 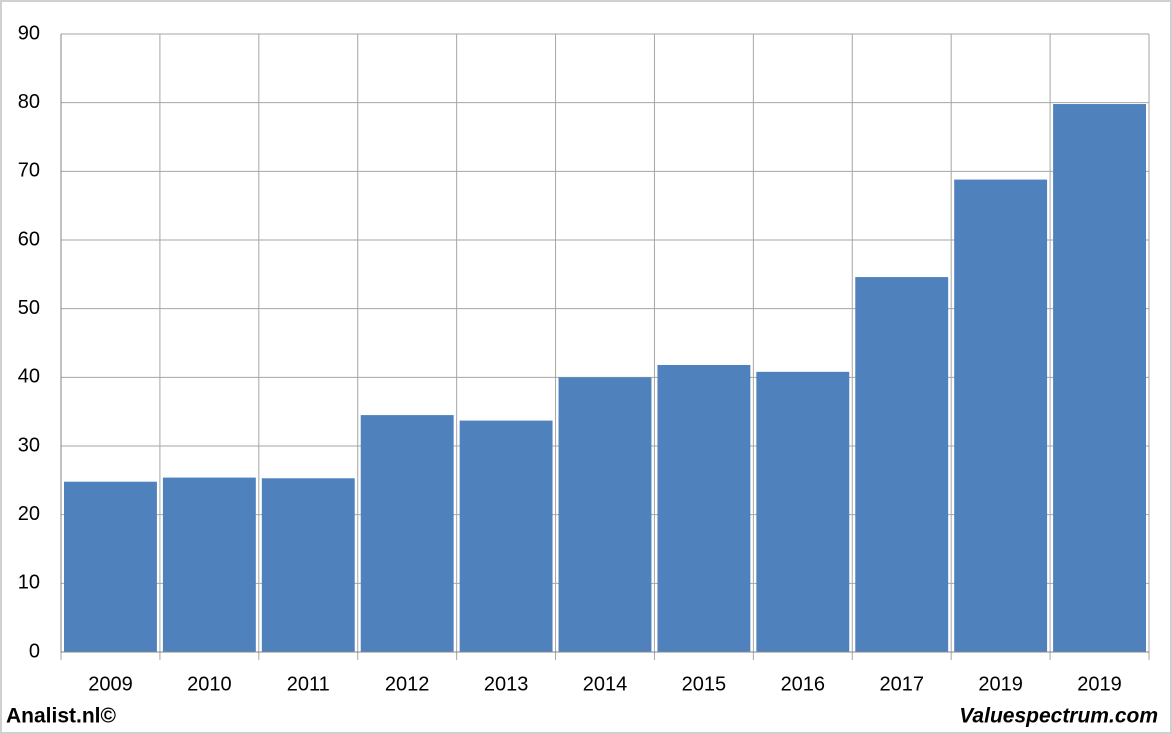 I want to click on x-tick-label: 2010, so click(x=209, y=684).